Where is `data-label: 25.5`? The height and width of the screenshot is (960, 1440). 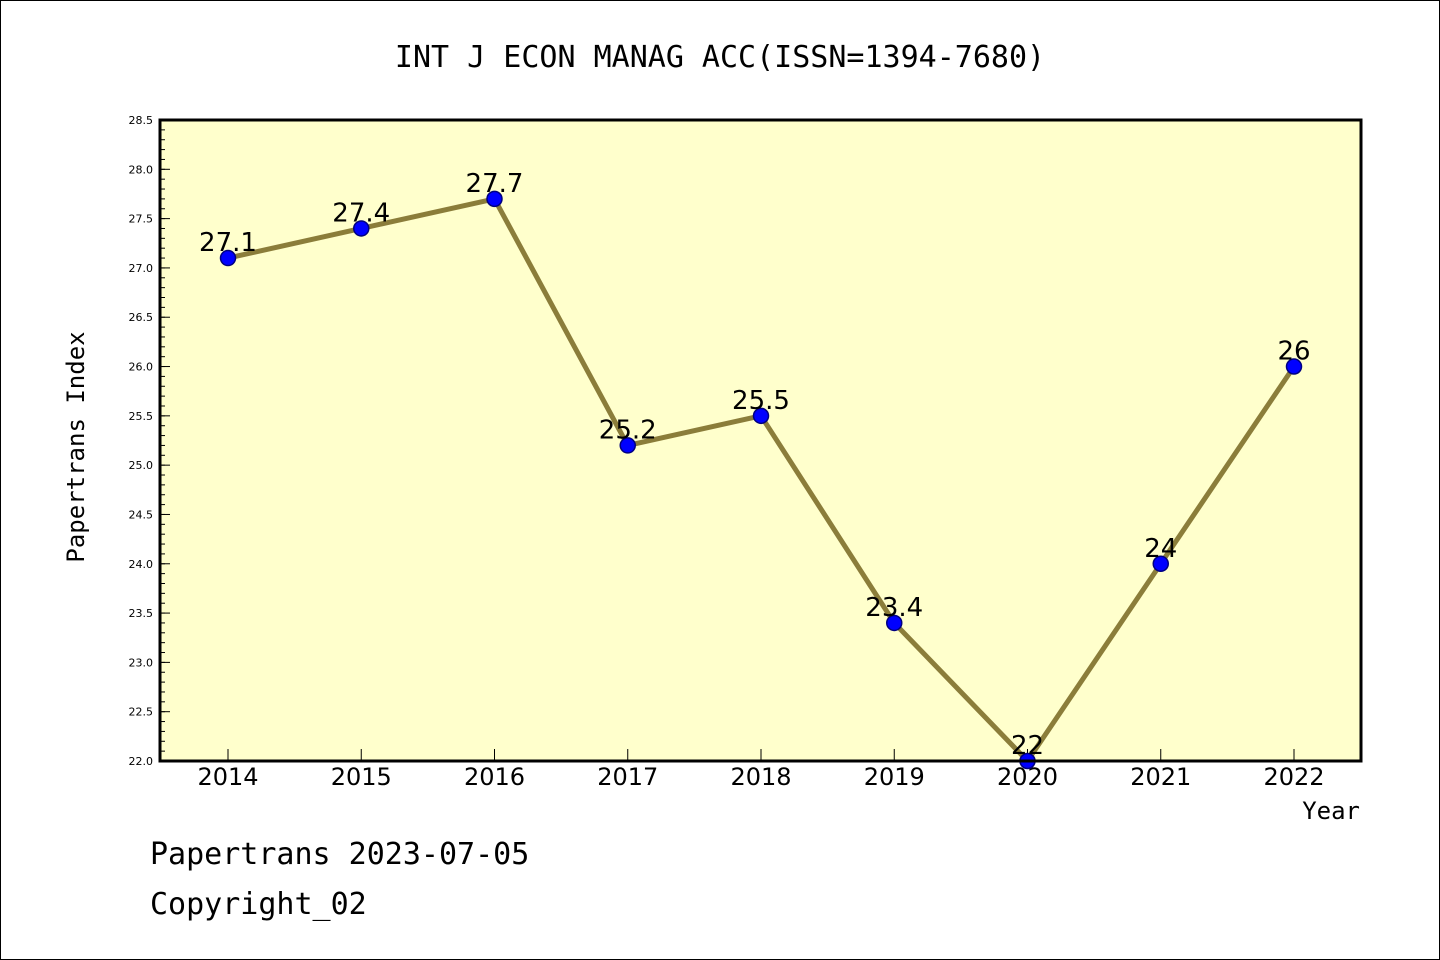 data-label: 25.5 is located at coordinates (761, 401).